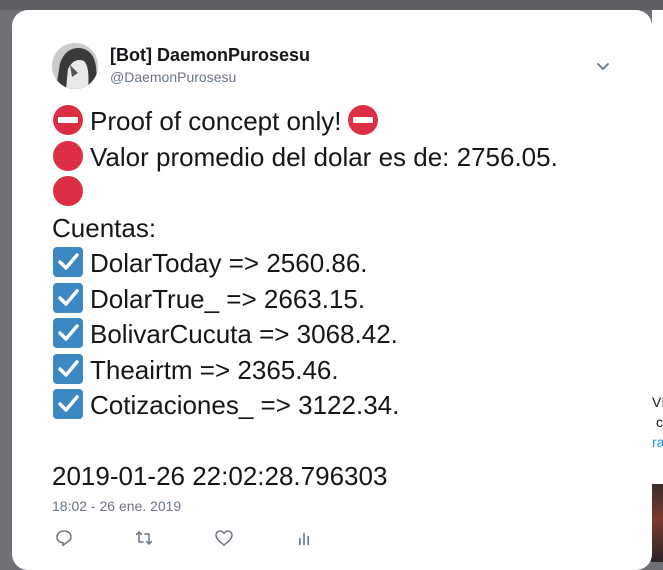 Image resolution: width=663 pixels, height=570 pixels. Describe the element at coordinates (657, 402) in the screenshot. I see `background-peek-text: VIA` at that location.